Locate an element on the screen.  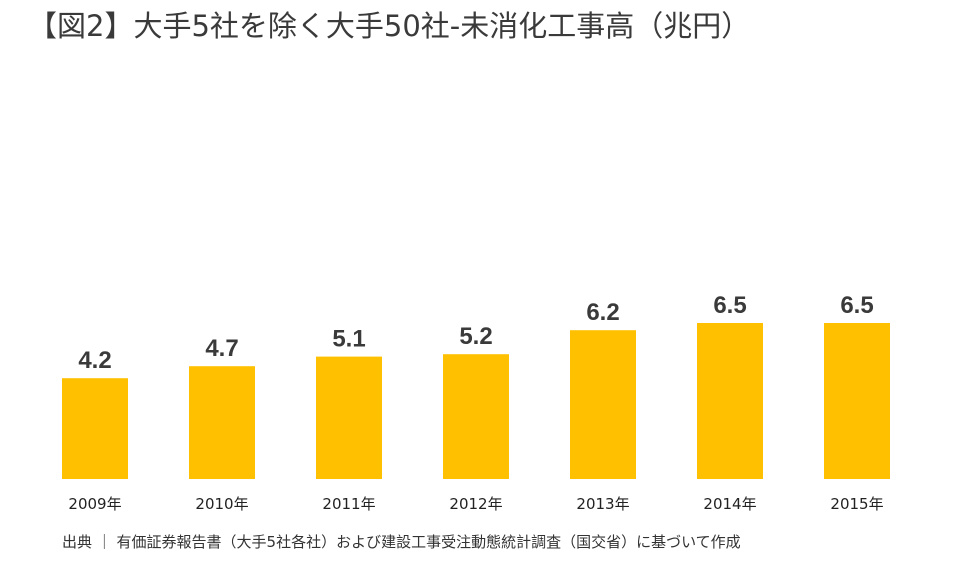
bar-2013年 is located at coordinates (603, 404).